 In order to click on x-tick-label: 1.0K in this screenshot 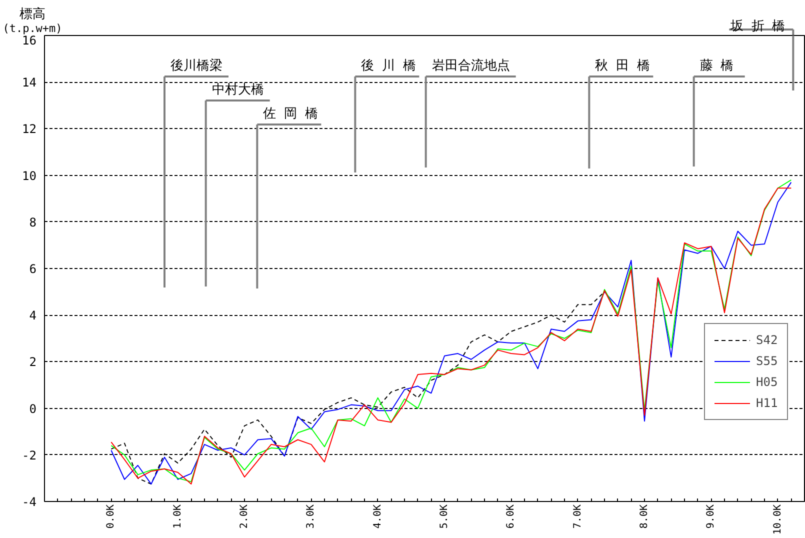, I will do `click(178, 516)`.